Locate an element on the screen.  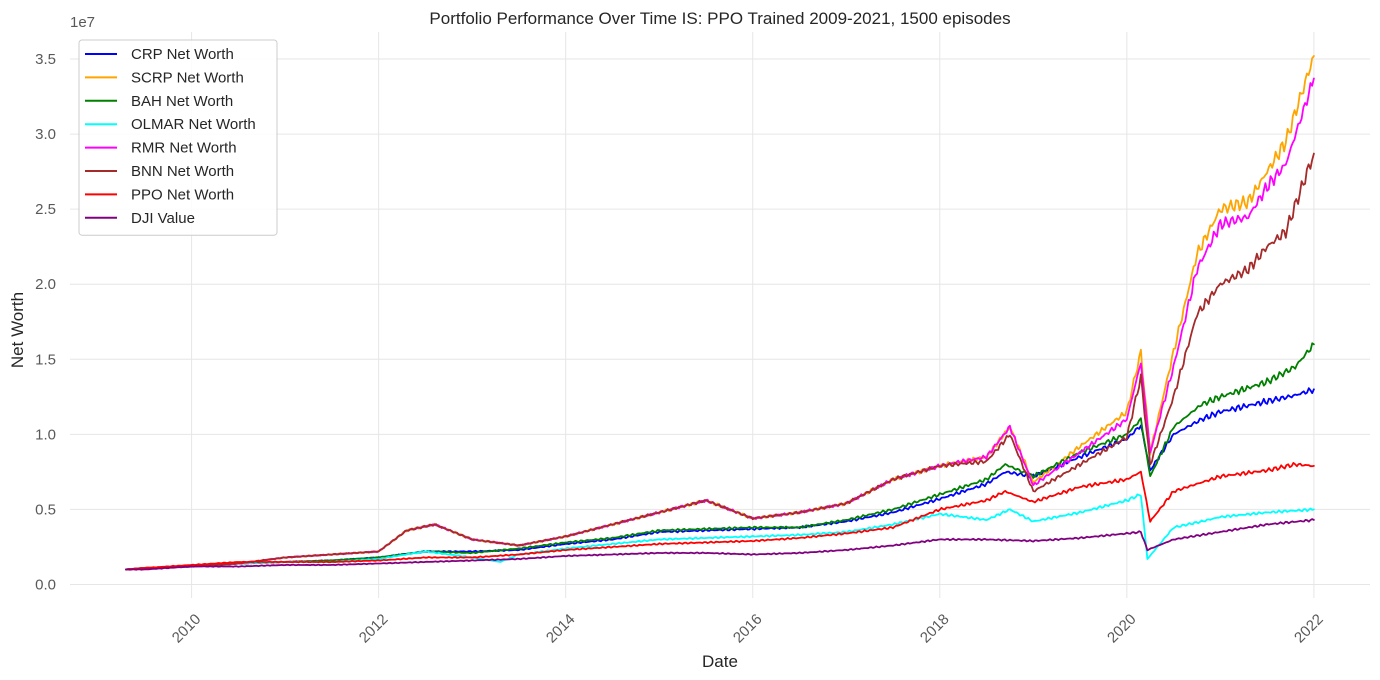
legend-label: SCRP Net Worth is located at coordinates (187, 77).